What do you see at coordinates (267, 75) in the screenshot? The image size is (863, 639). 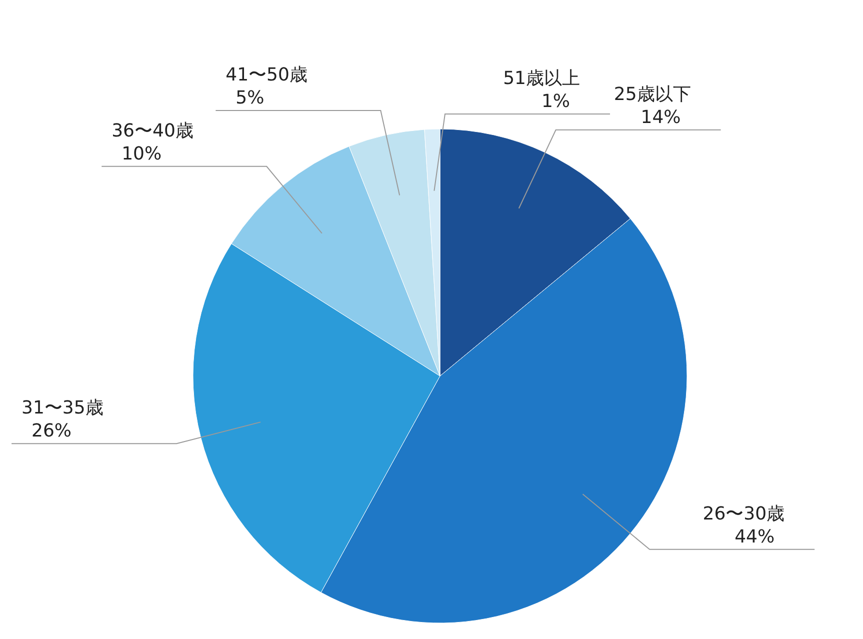 I see `slice-label: 41〜50歳` at bounding box center [267, 75].